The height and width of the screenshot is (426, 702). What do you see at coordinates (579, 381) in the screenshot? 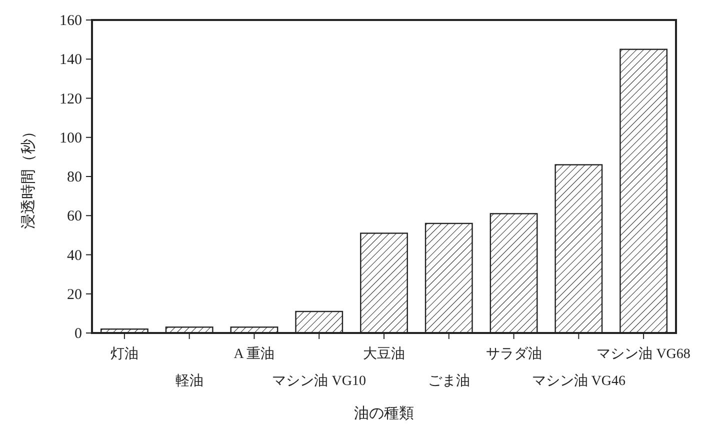
I see `x-tick-label: マシン油 VG46` at bounding box center [579, 381].